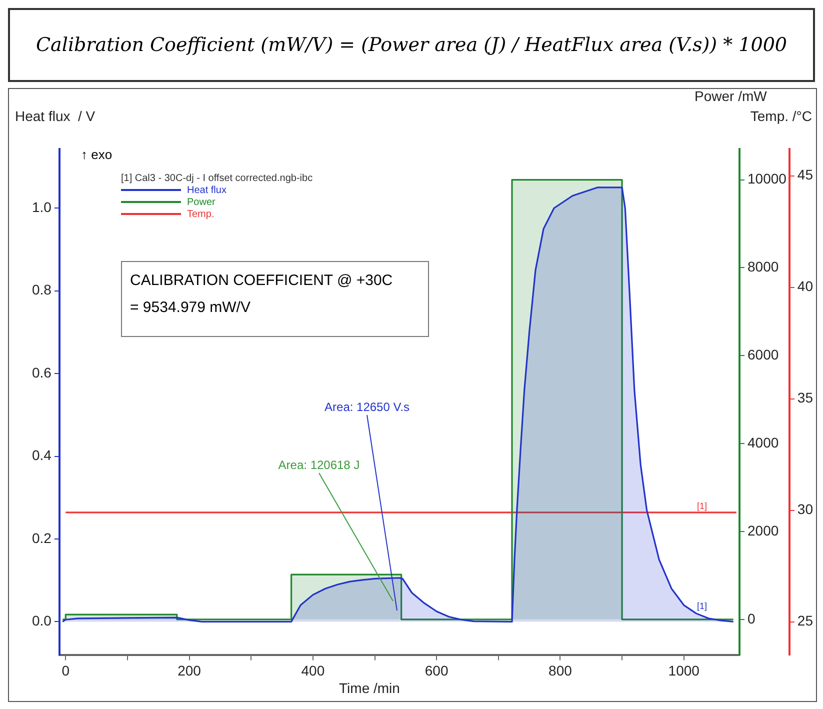 The image size is (823, 709). What do you see at coordinates (684, 670) in the screenshot?
I see `x-tick-label: 1000` at bounding box center [684, 670].